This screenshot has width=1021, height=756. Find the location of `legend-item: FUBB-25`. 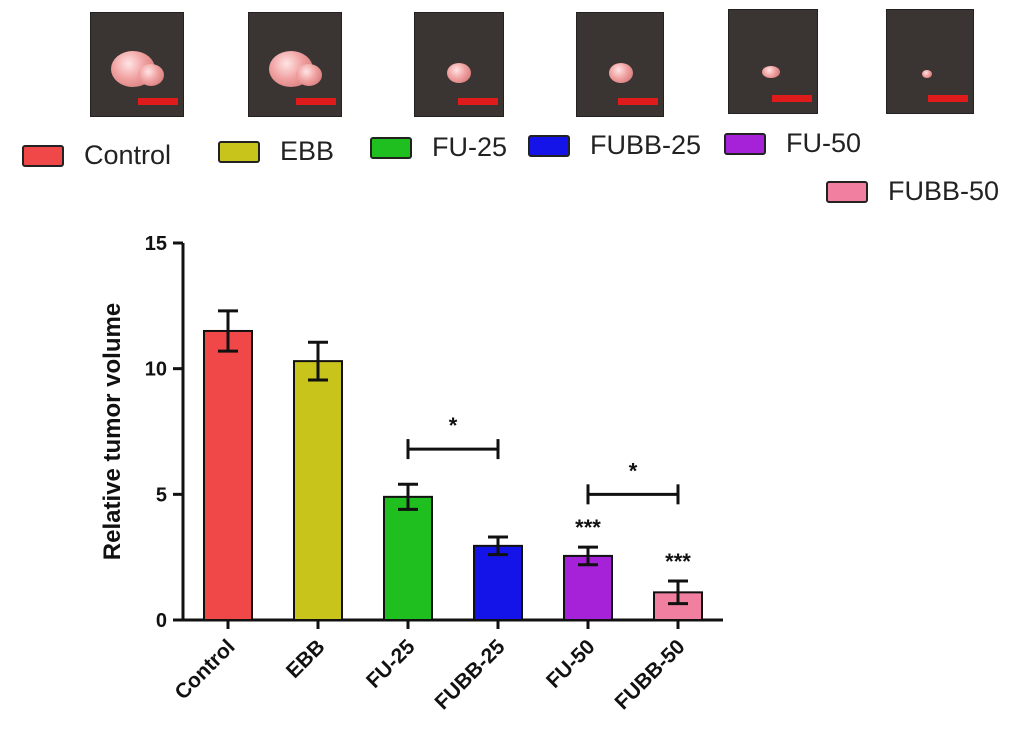

legend-item: FUBB-25 is located at coordinates (614, 145).